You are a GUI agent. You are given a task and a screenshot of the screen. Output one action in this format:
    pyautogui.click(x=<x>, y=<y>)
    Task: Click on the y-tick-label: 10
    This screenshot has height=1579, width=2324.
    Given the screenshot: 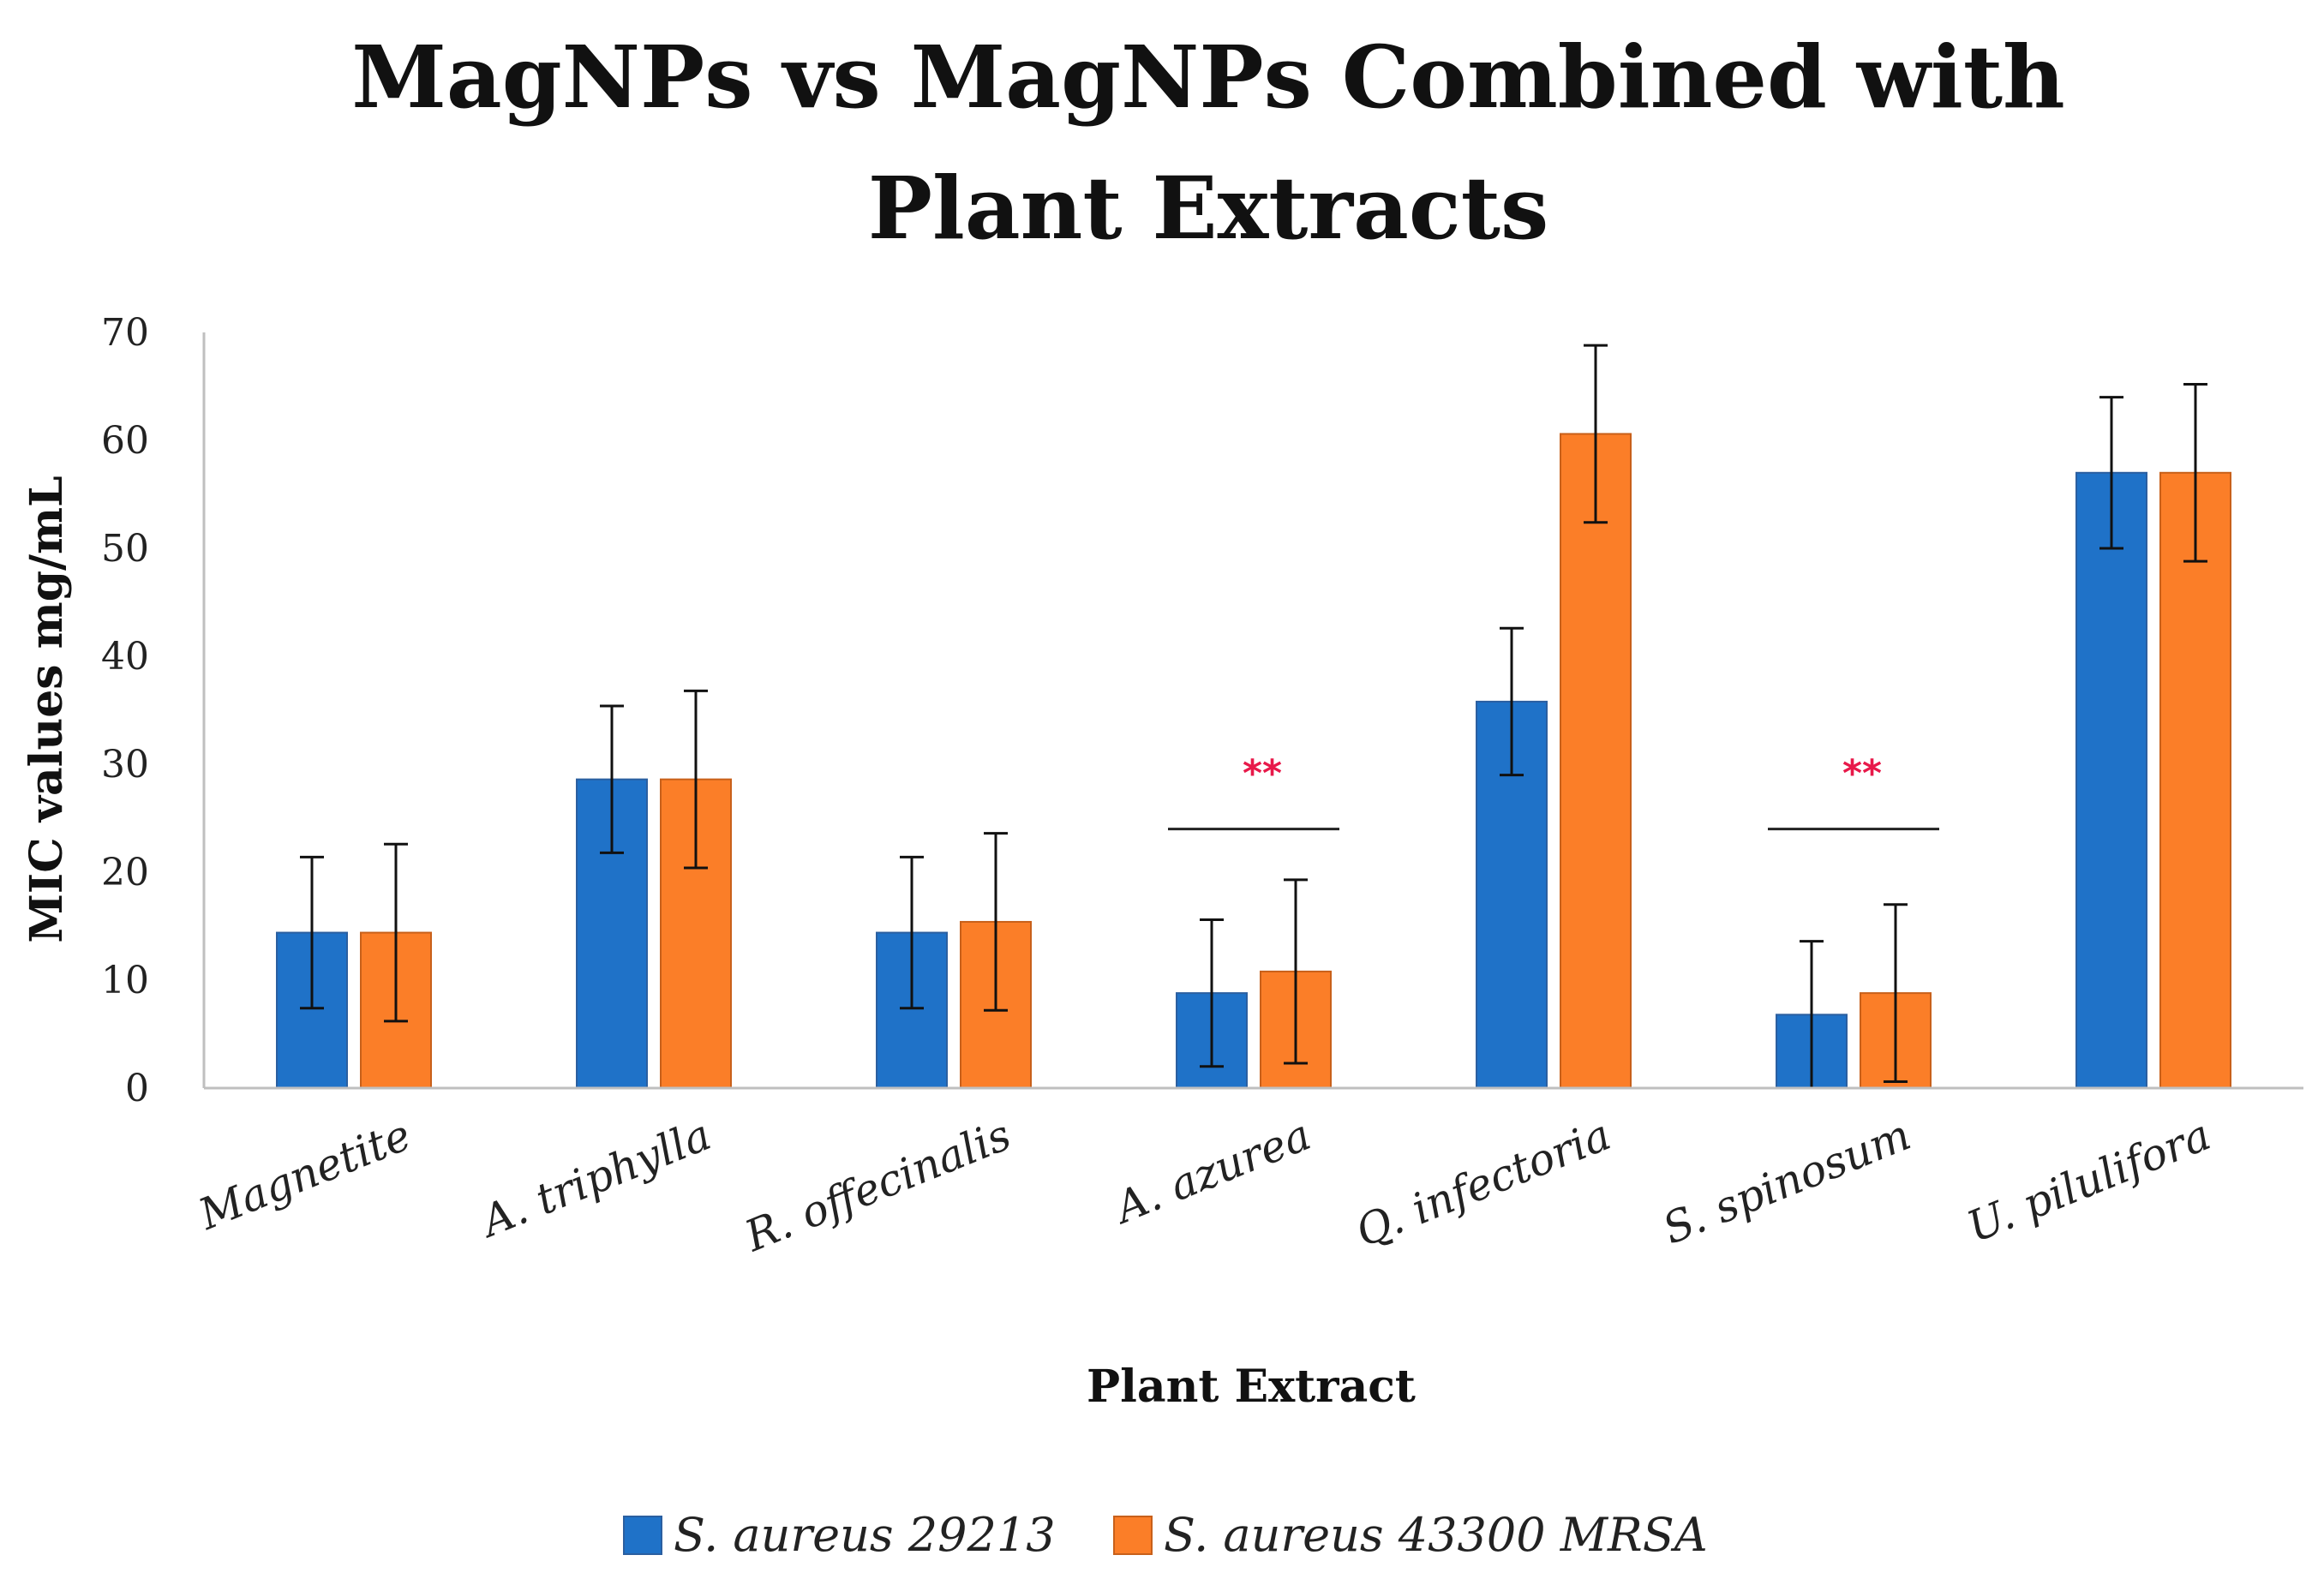 What is the action you would take?
    pyautogui.click(x=125, y=981)
    